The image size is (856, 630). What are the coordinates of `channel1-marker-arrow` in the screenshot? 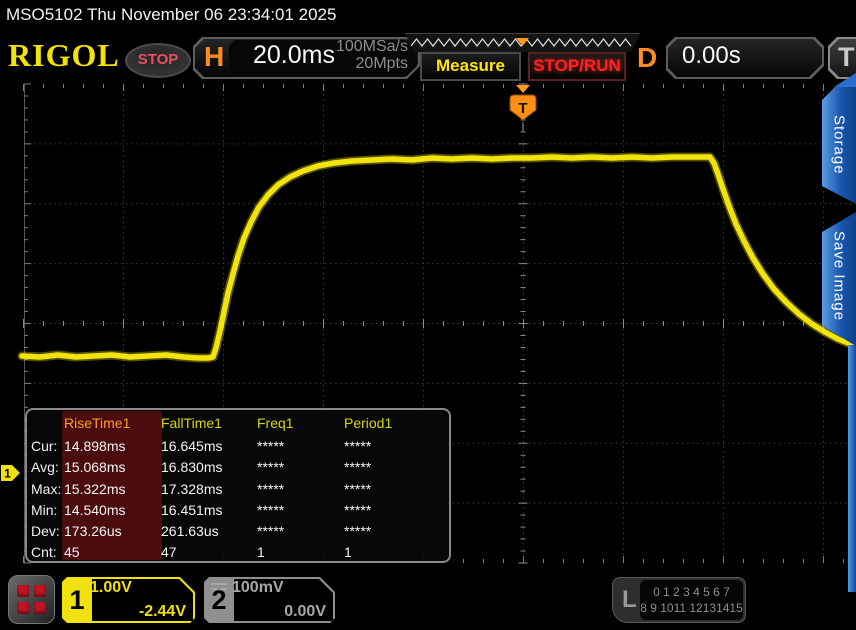 It's located at (10, 473).